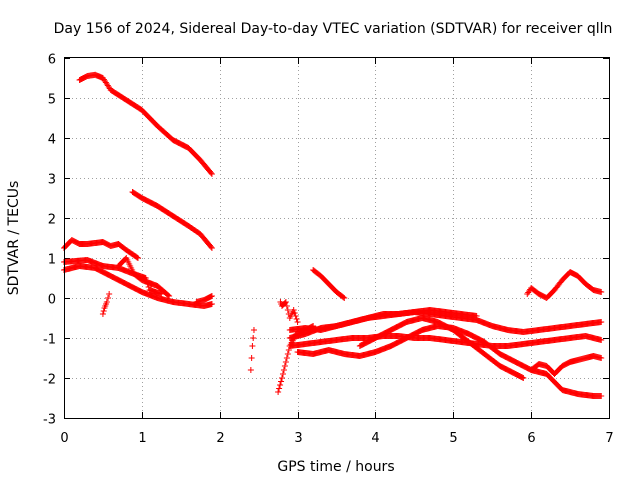 Image resolution: width=640 pixels, height=480 pixels. Describe the element at coordinates (49, 380) in the screenshot. I see `y-tick-label: -2` at that location.